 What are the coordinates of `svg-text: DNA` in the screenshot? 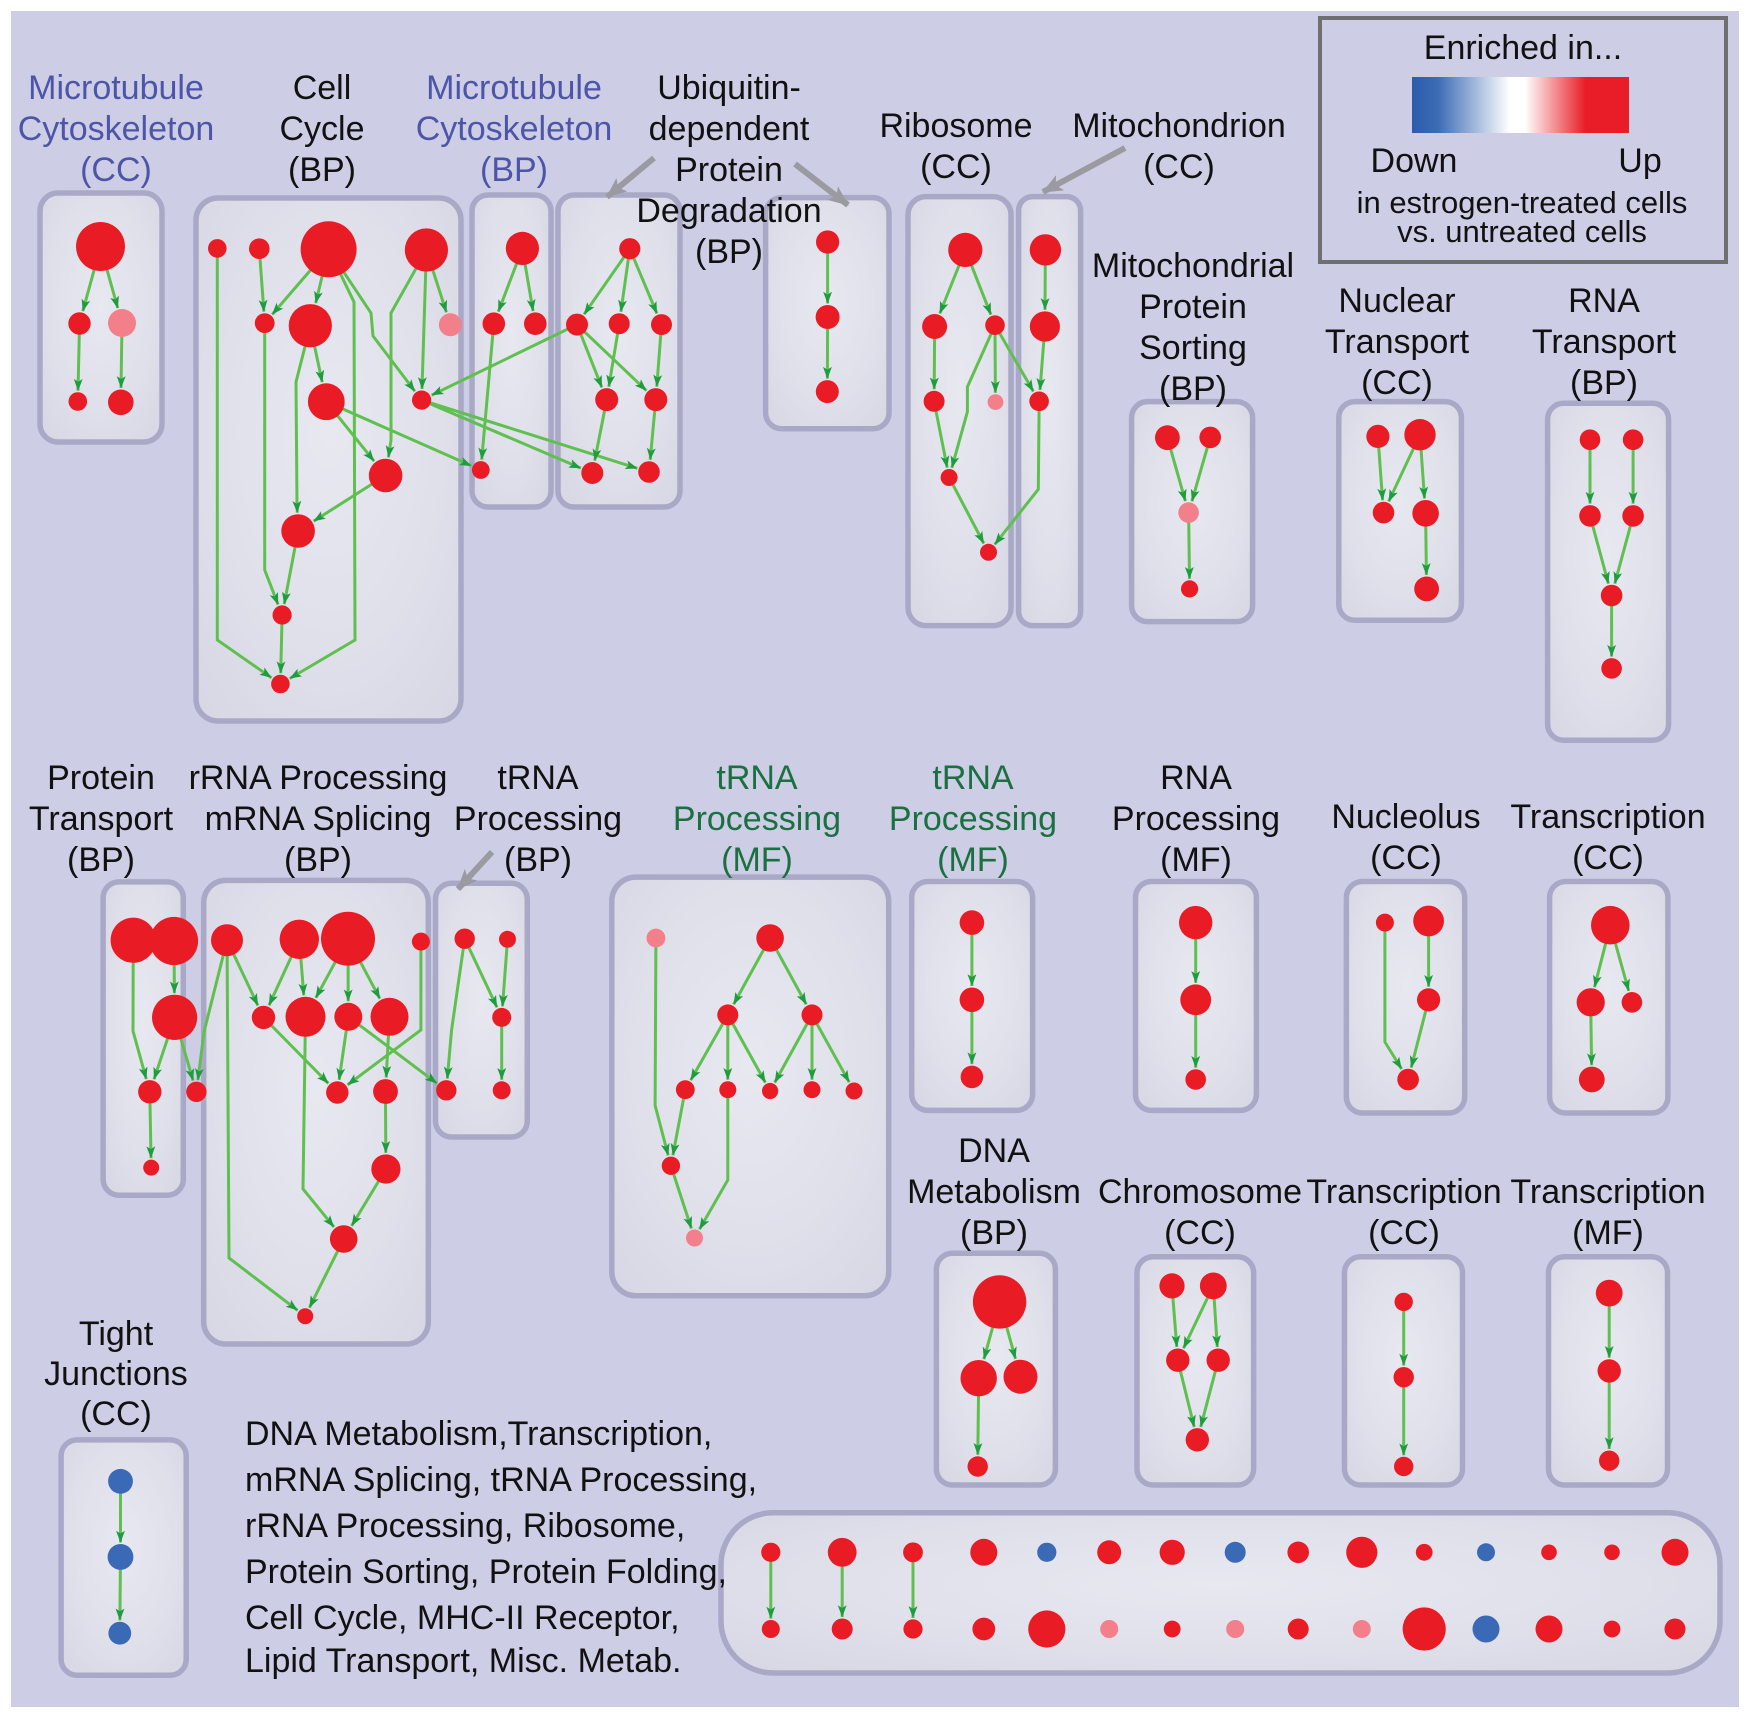 It's located at (994, 1151).